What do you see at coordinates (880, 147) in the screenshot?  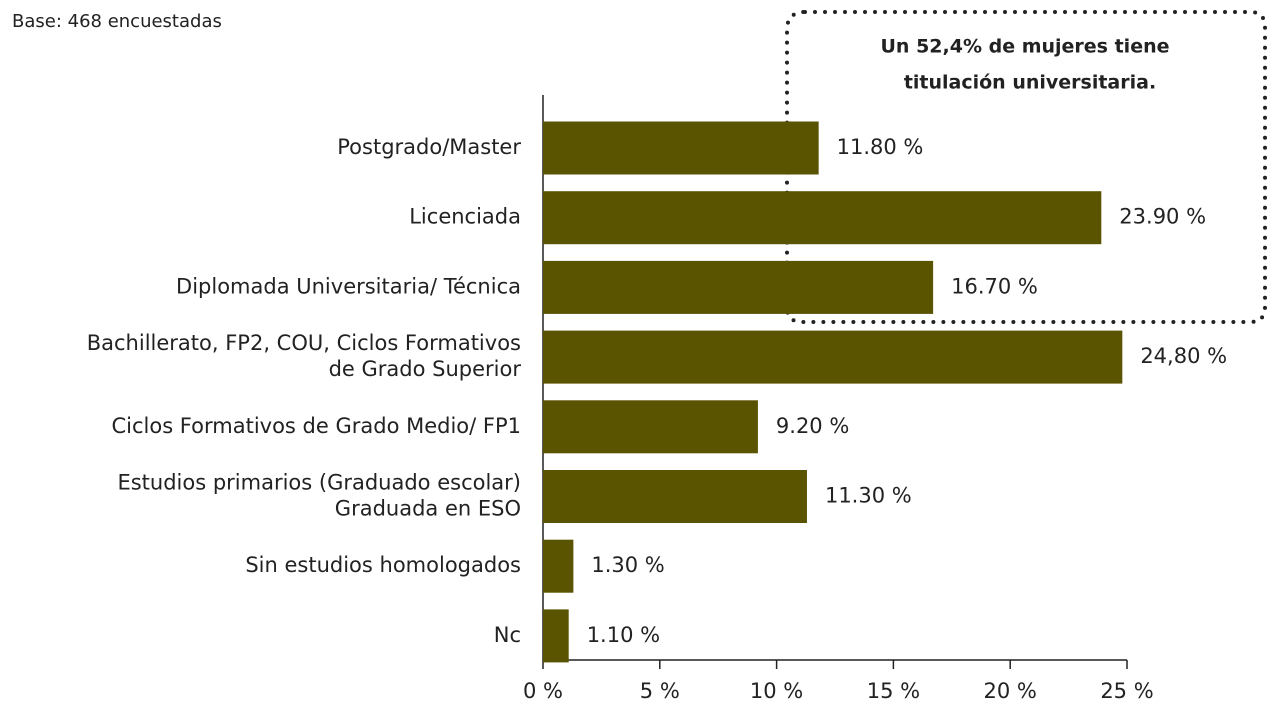 I see `value-label: 11.80 %` at bounding box center [880, 147].